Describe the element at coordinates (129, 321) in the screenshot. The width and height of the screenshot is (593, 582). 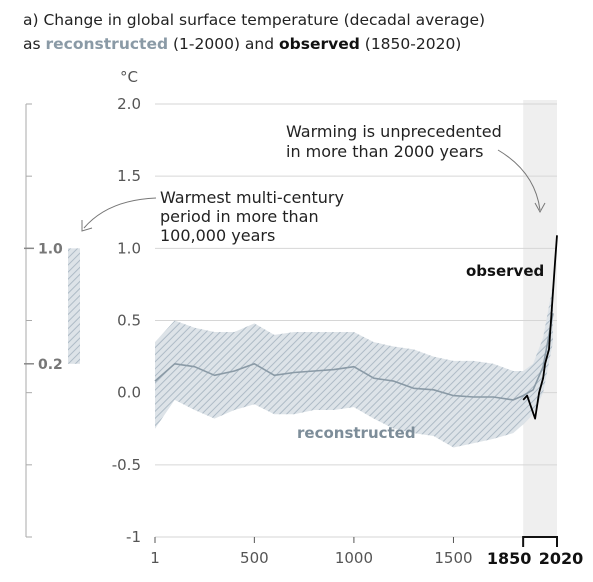
I see `y-tick-label: 0.5` at that location.